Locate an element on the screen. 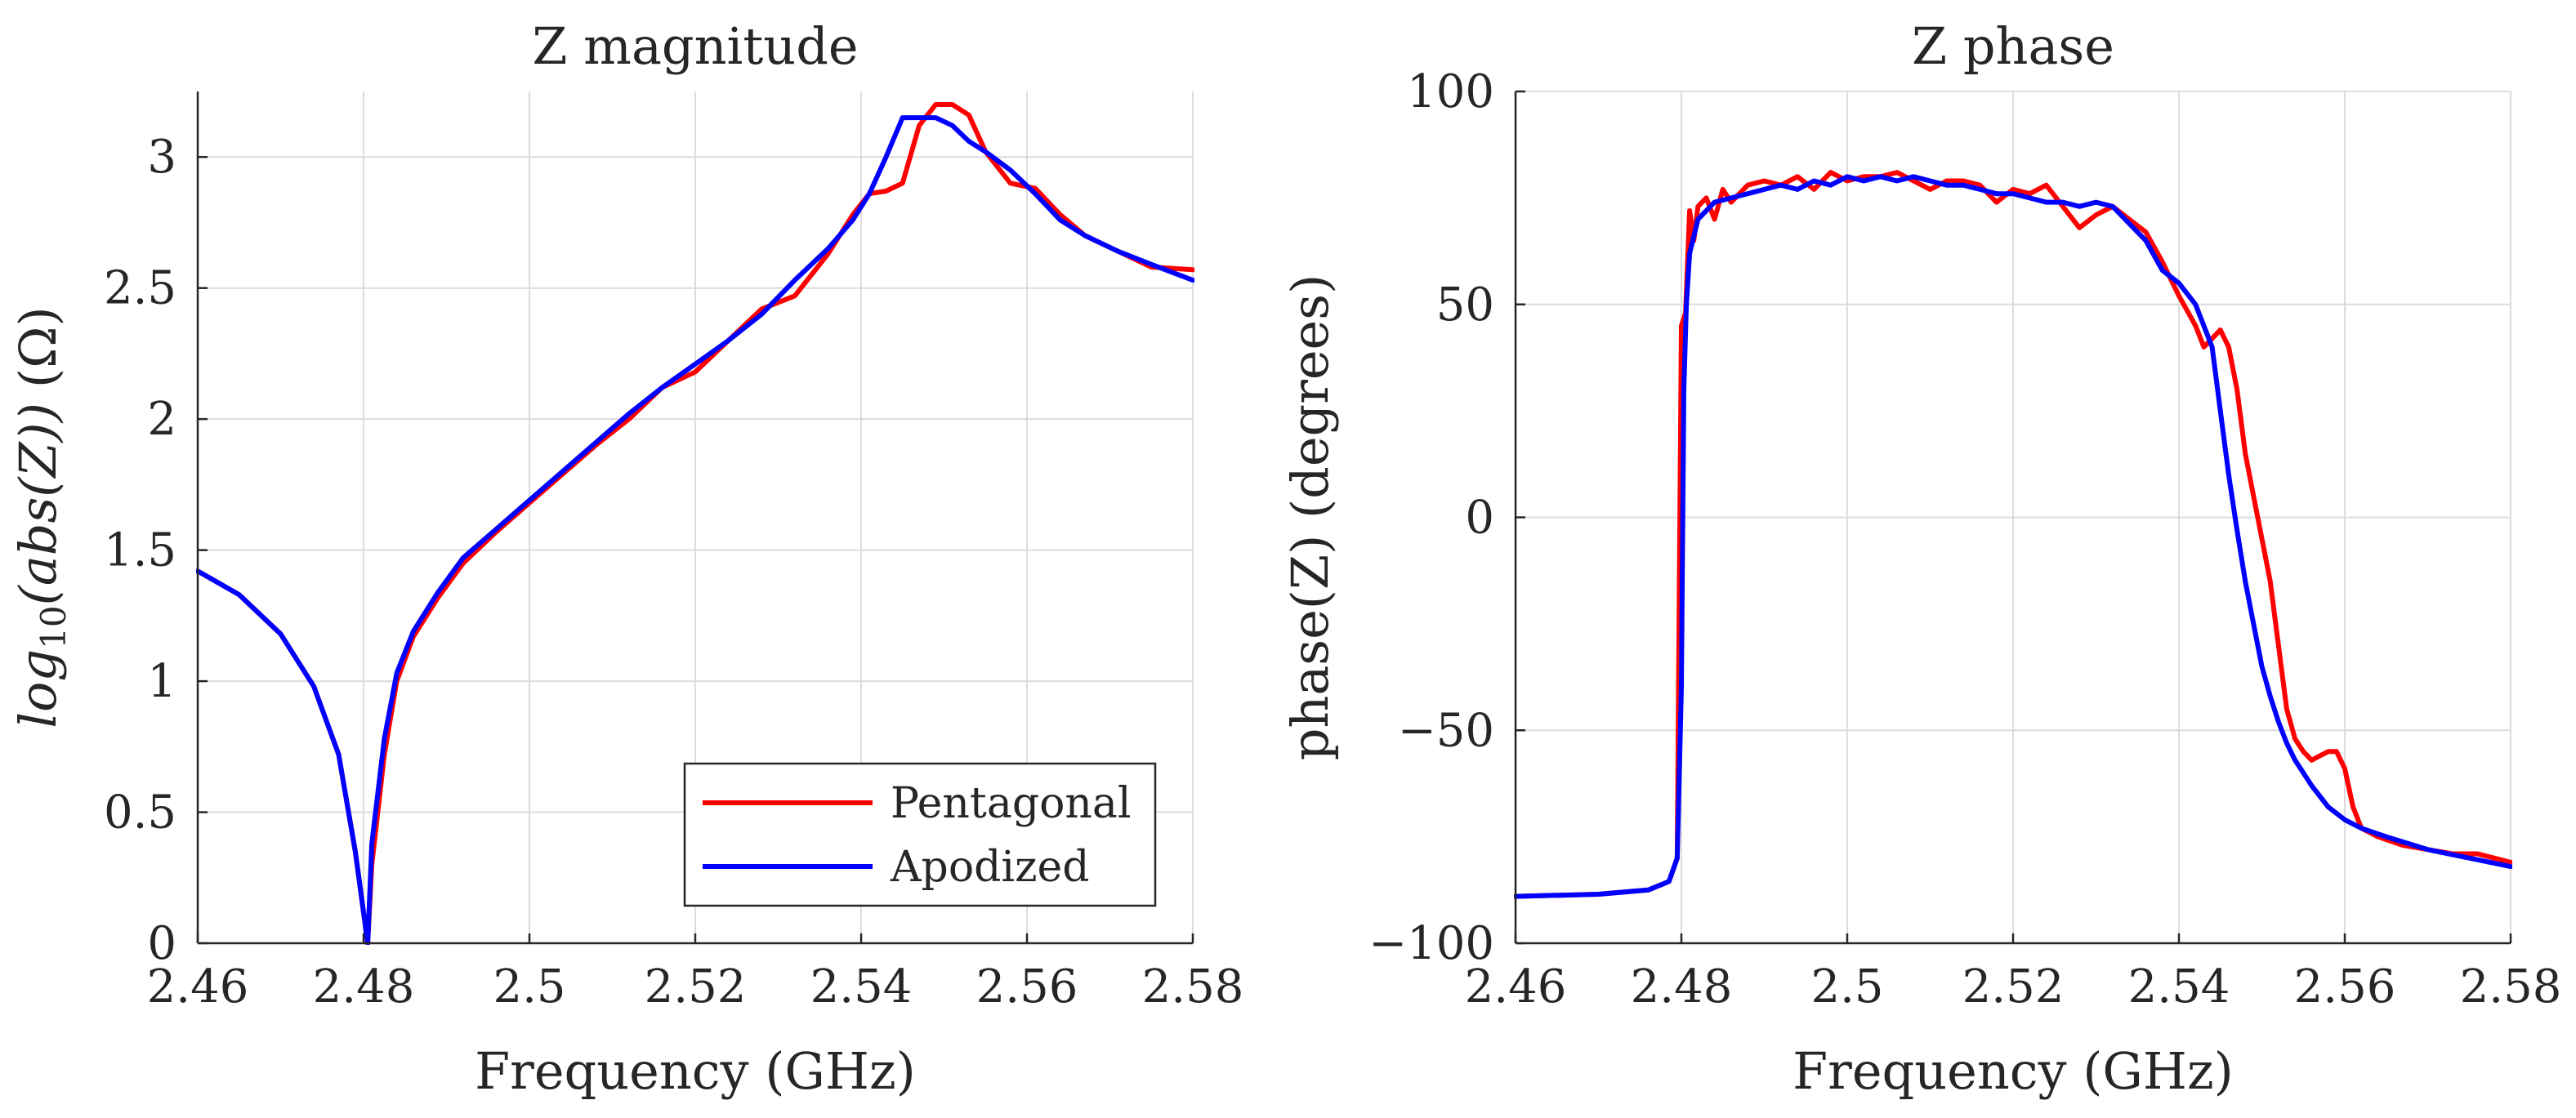  legend-label-pentagonal: Pentagonal is located at coordinates (1011, 803).